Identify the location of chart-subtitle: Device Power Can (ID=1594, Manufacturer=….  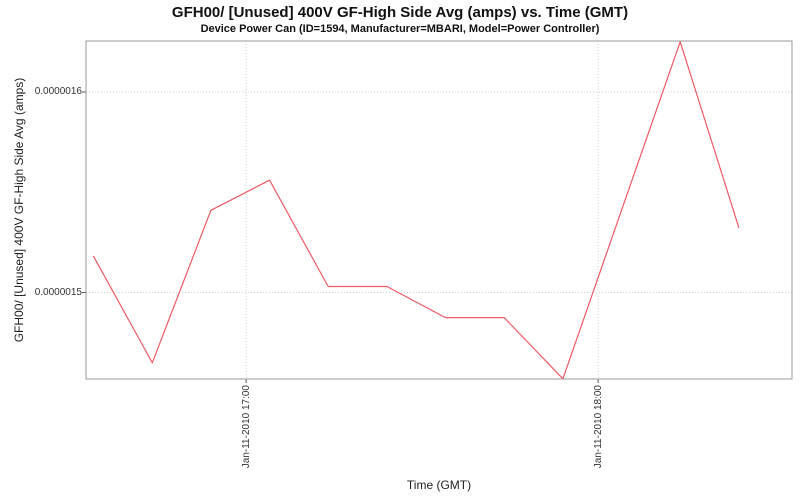
(400, 29).